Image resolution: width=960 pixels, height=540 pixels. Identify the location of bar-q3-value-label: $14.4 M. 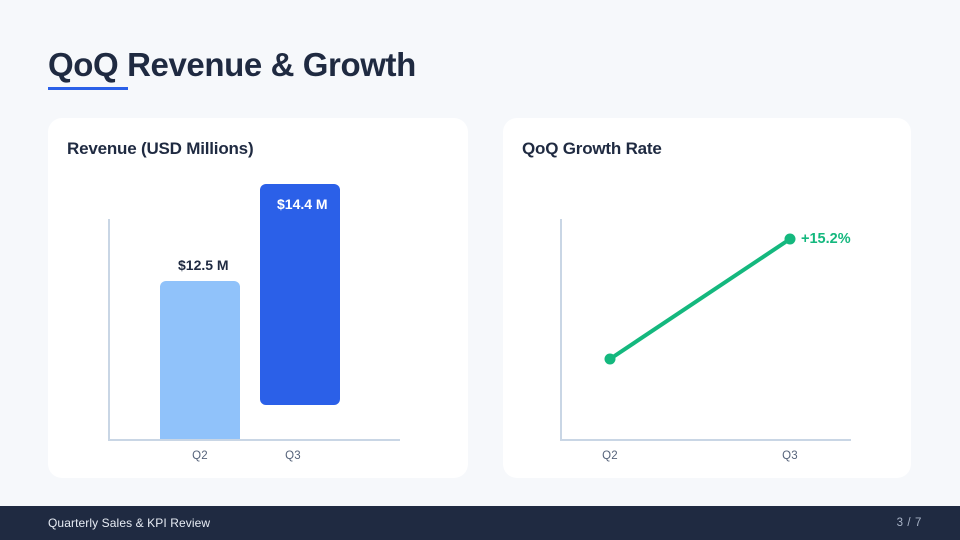
(302, 204).